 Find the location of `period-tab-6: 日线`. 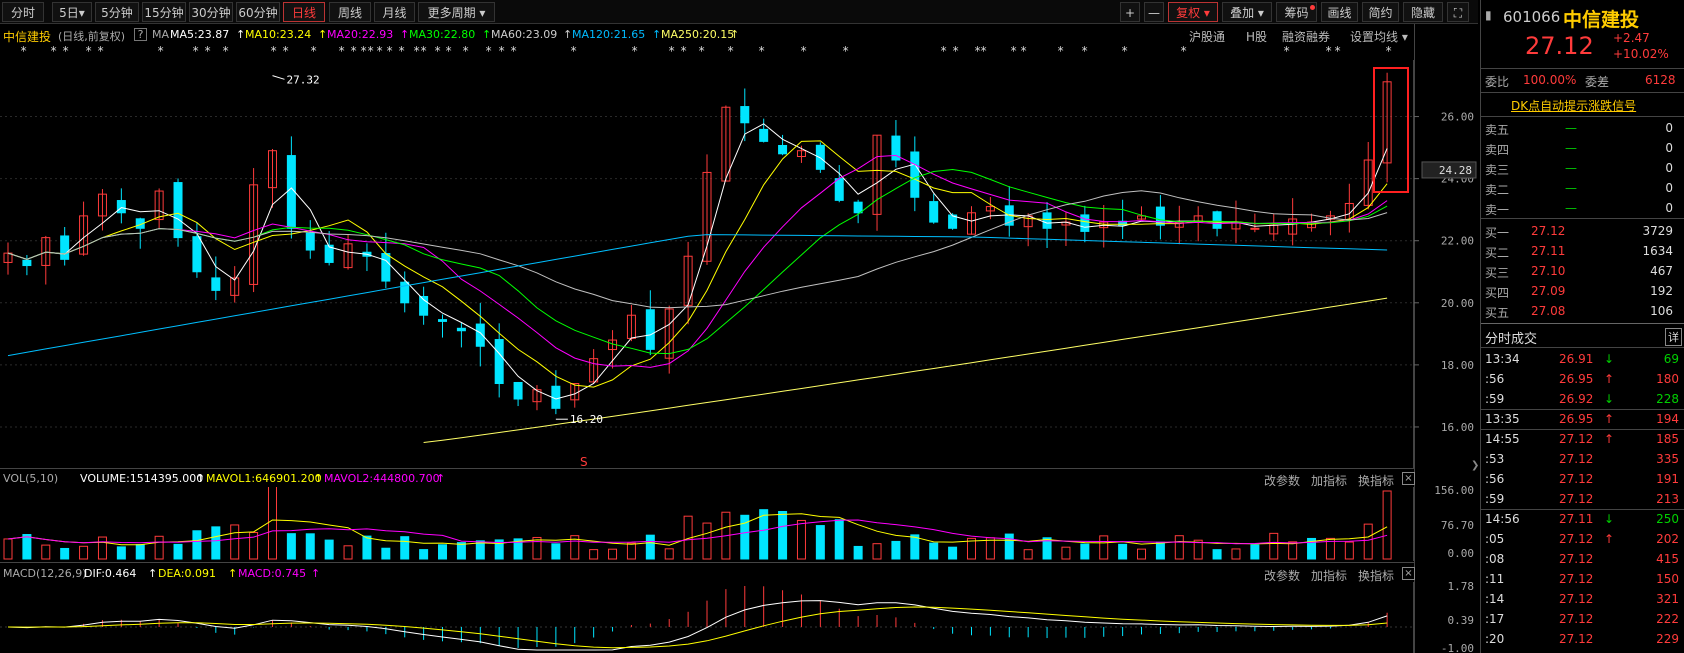

period-tab-6: 日线 is located at coordinates (304, 12).